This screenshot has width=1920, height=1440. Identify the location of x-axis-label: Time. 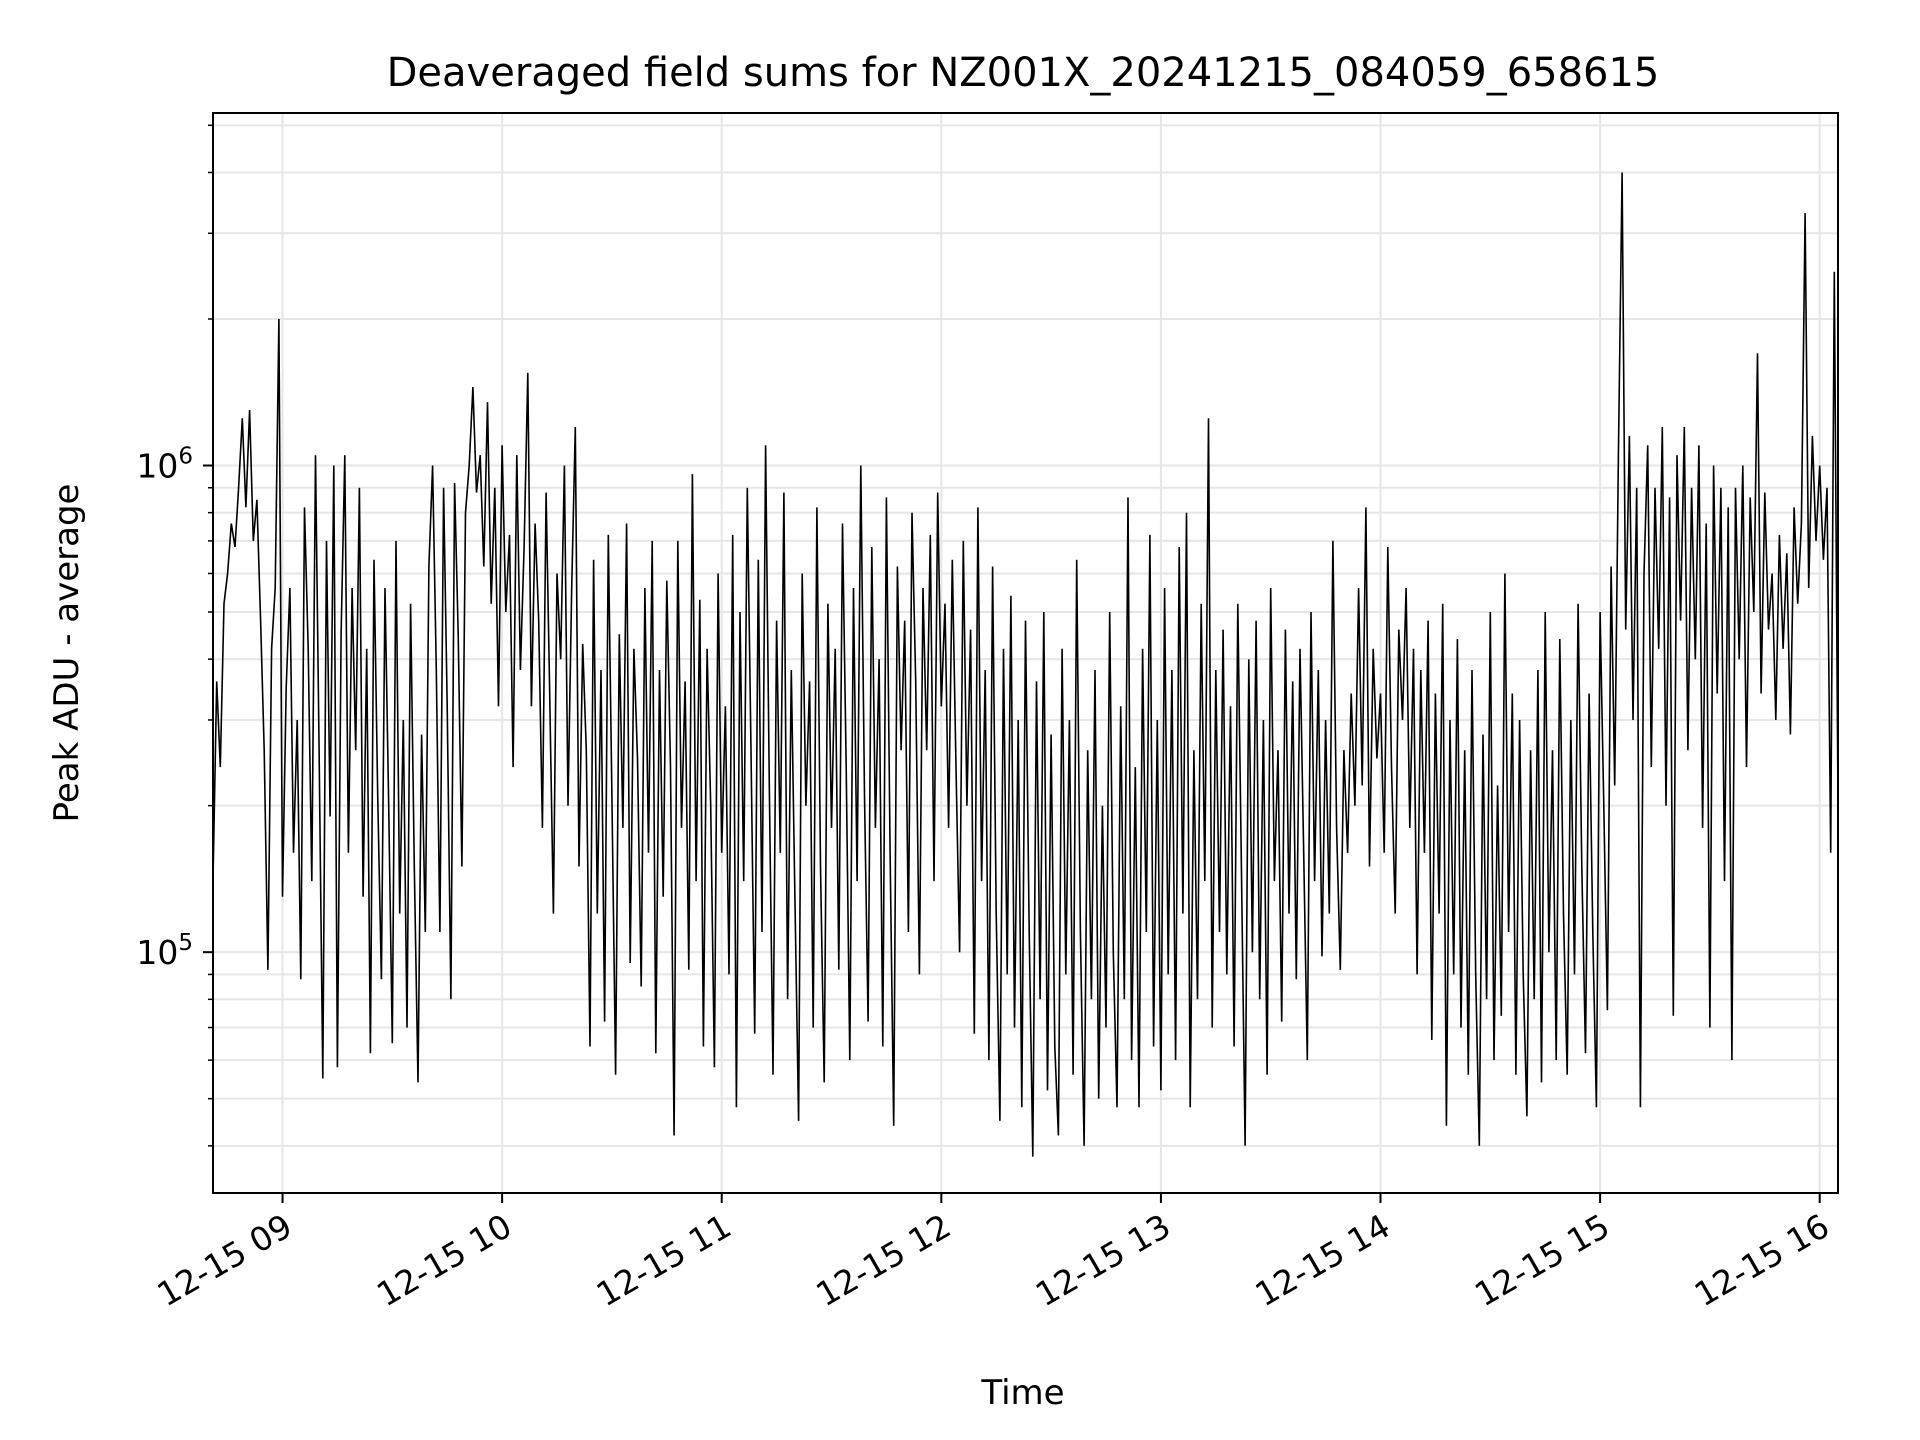
(1022, 1393).